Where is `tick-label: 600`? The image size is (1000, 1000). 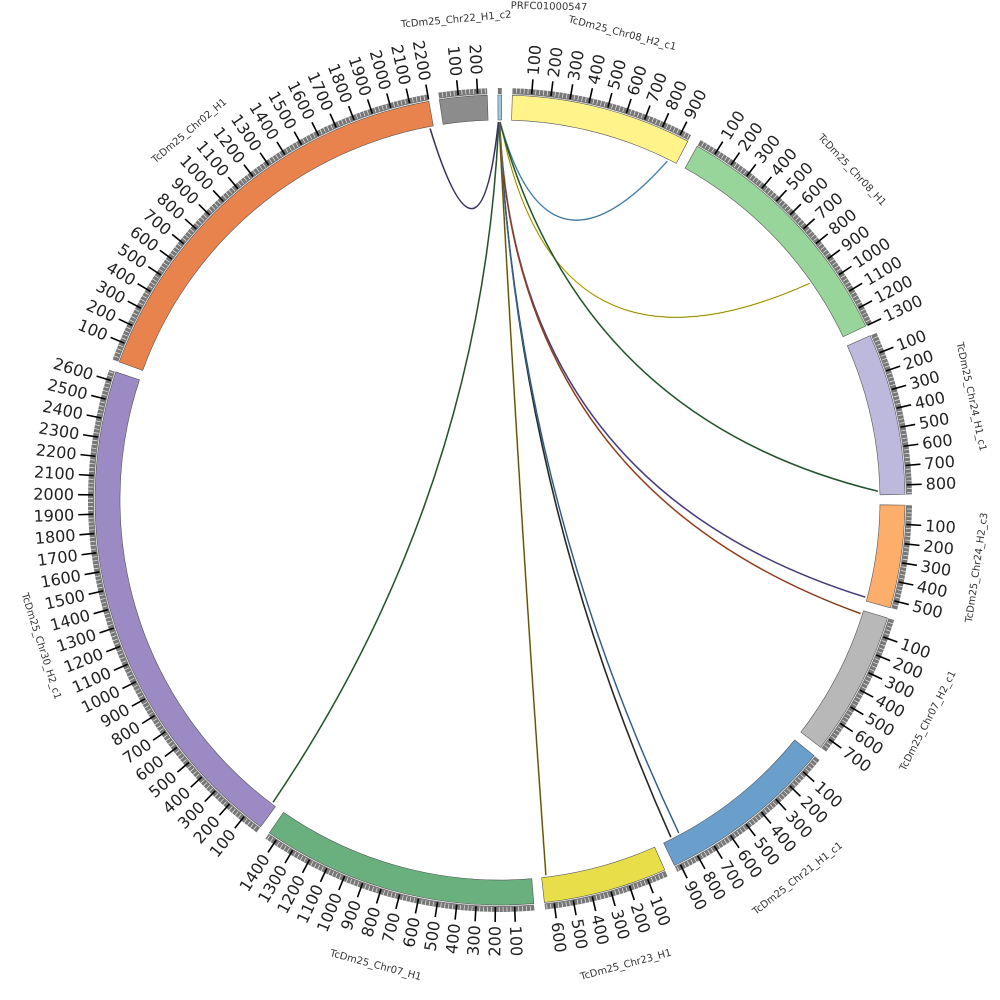 tick-label: 600 is located at coordinates (558, 937).